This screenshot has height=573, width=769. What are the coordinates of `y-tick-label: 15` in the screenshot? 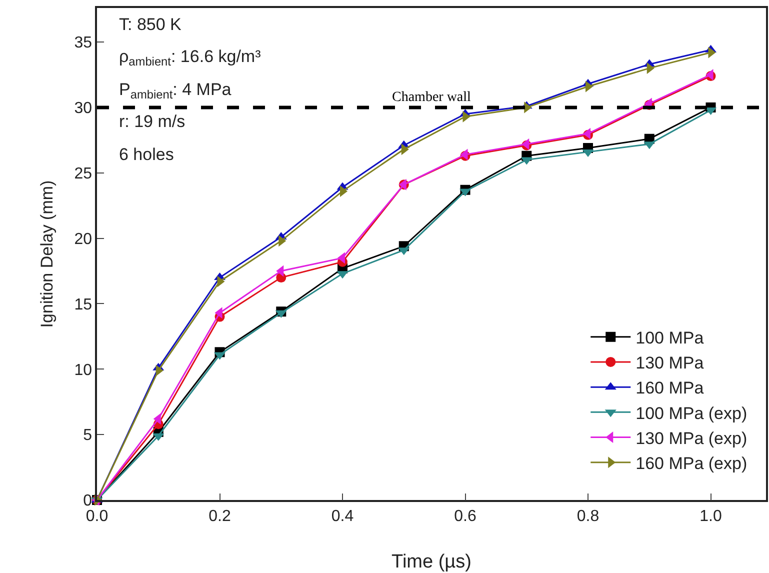 It's located at (83, 305).